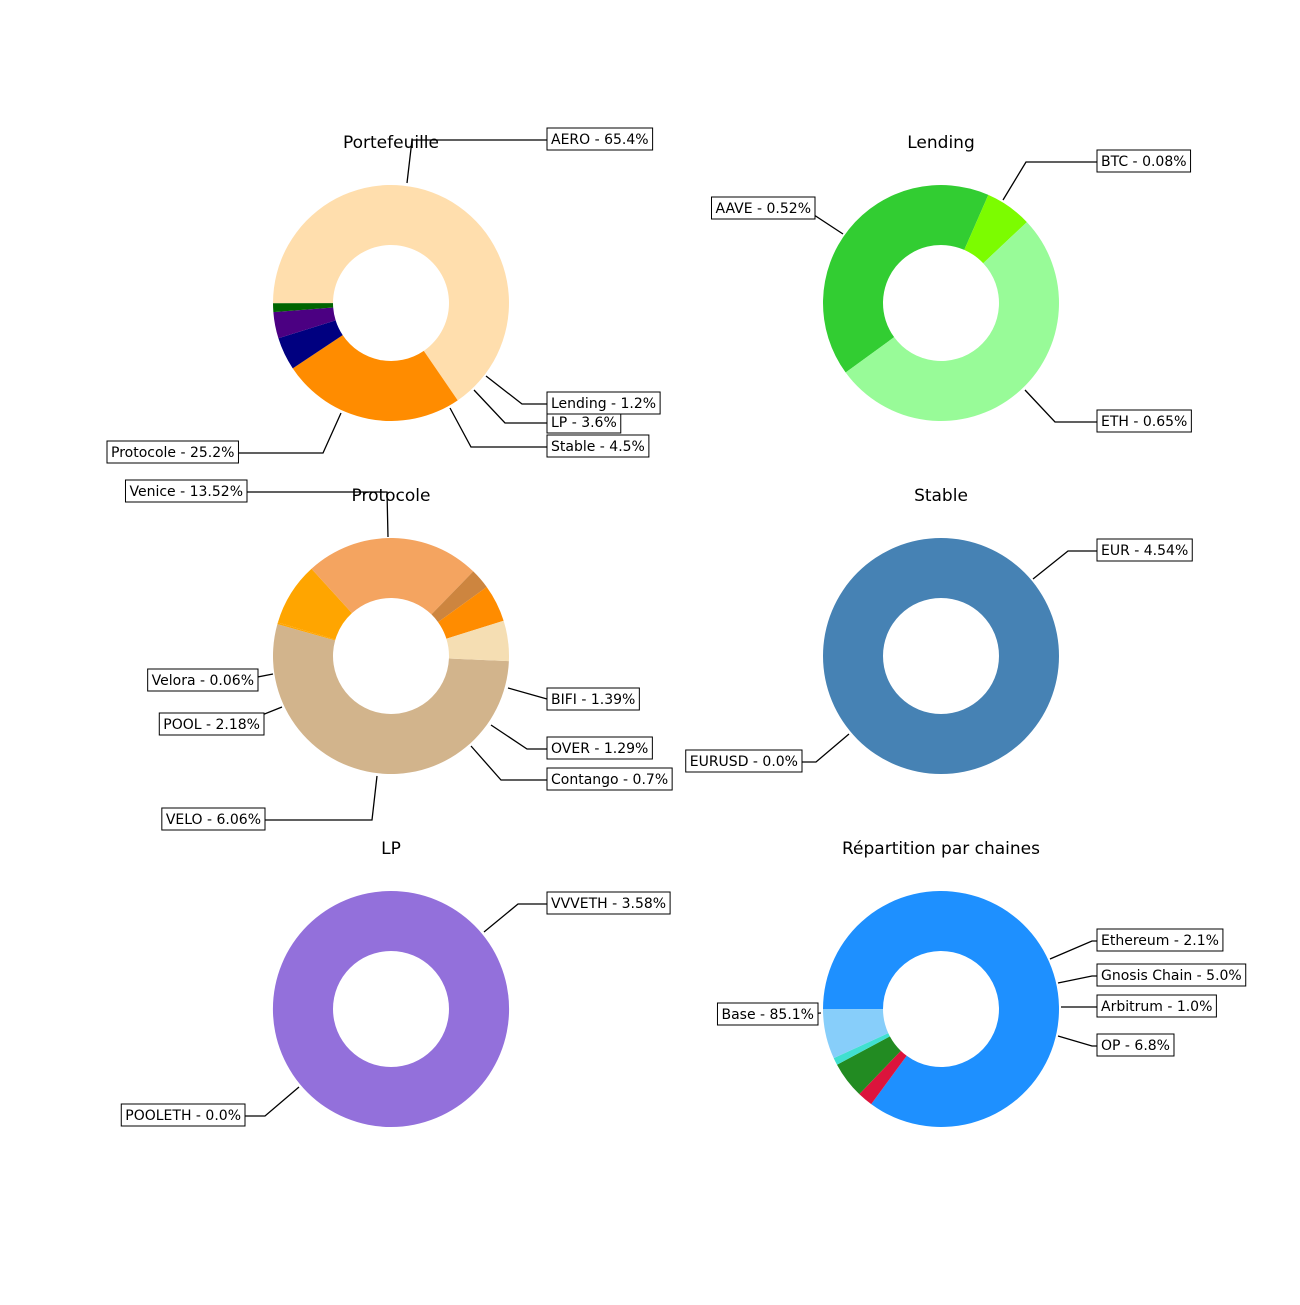  I want to click on label-box-velo, so click(213, 819).